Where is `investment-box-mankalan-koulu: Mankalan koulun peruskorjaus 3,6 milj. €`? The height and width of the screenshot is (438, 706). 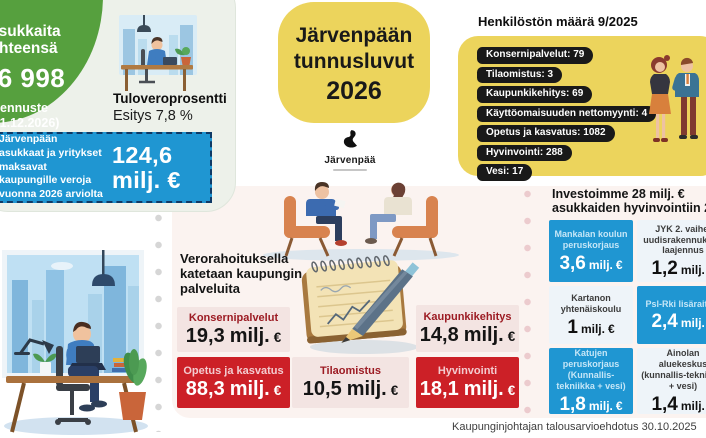 investment-box-mankalan-koulu: Mankalan koulun peruskorjaus 3,6 milj. € is located at coordinates (591, 251).